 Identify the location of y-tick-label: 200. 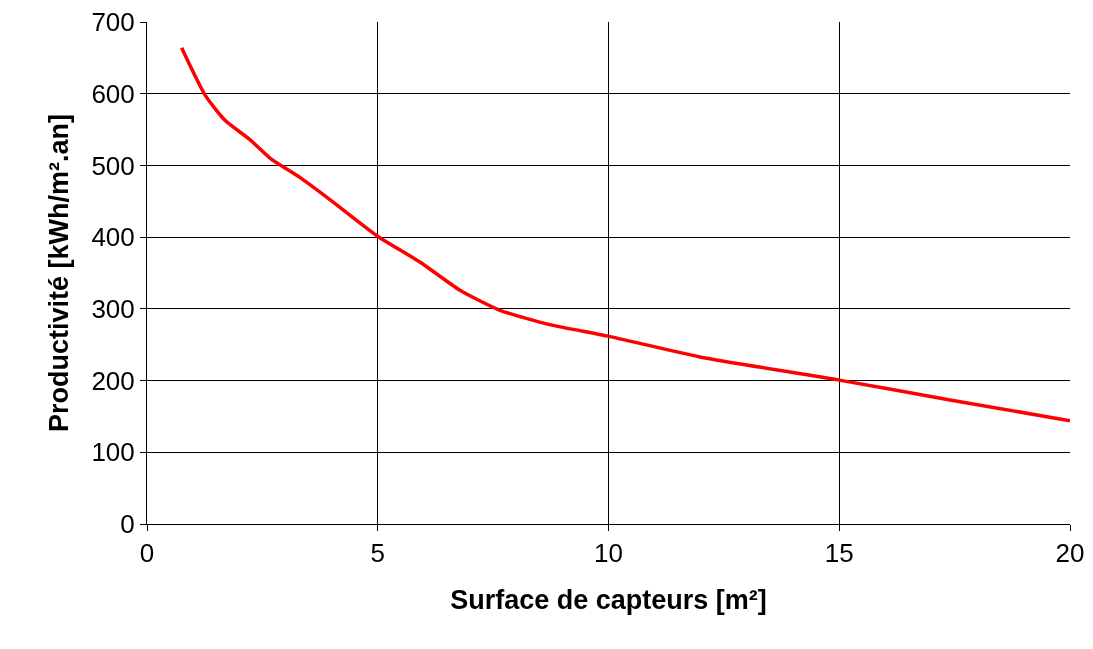
(113, 380).